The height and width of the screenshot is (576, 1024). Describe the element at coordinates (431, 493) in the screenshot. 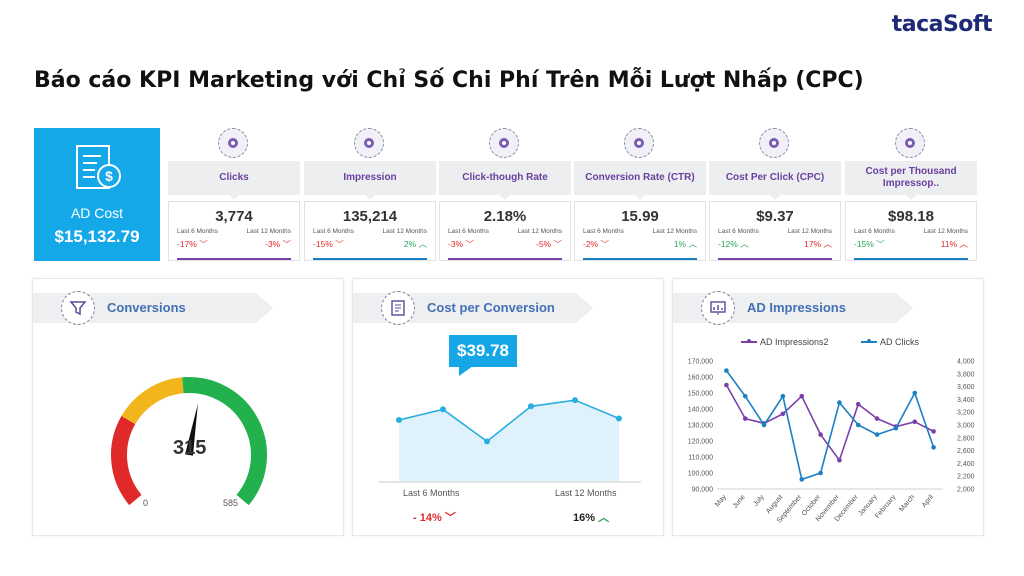

I see `cpc-x-label-1: Last 6 Months` at that location.